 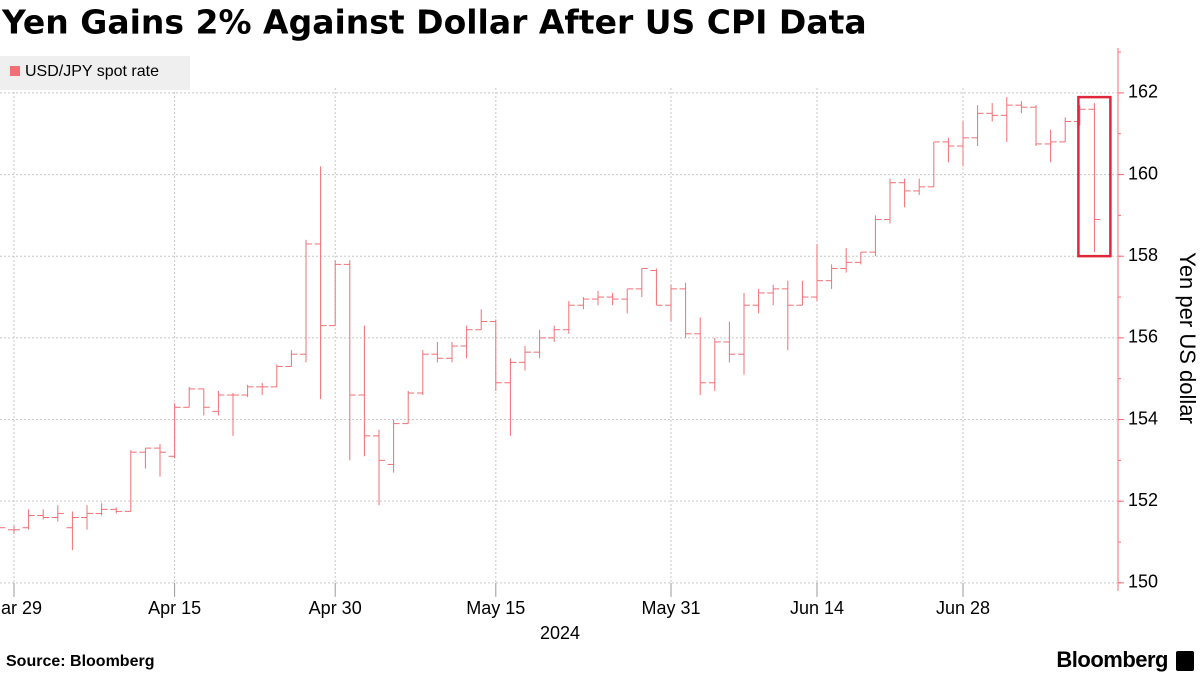 I want to click on highlight-box, so click(x=1094, y=176).